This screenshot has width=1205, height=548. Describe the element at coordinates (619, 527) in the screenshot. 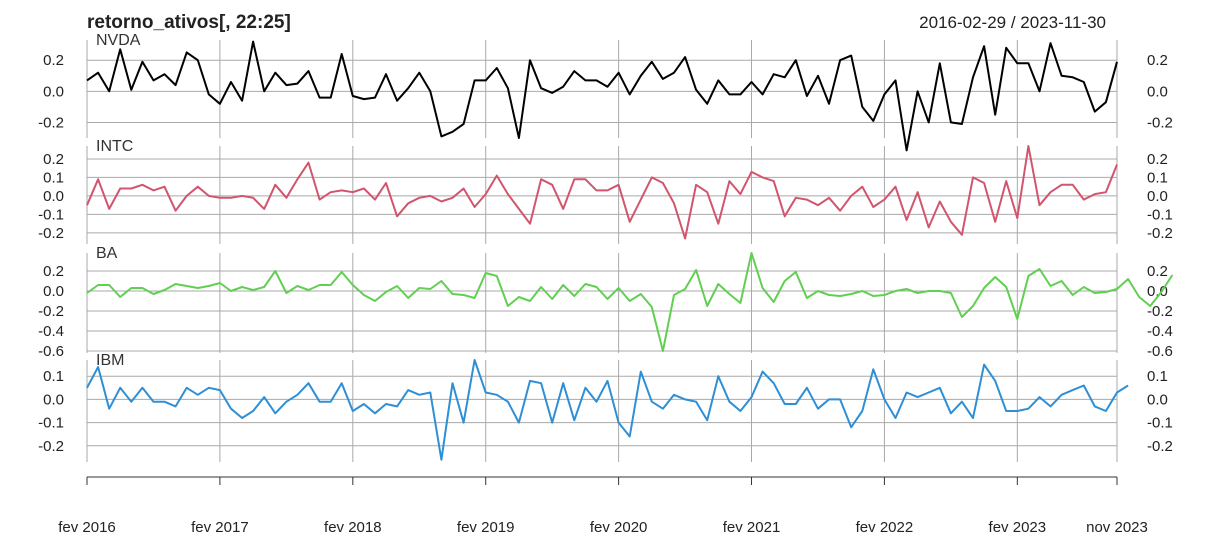

I see `x-tick-label: fev 2020` at that location.